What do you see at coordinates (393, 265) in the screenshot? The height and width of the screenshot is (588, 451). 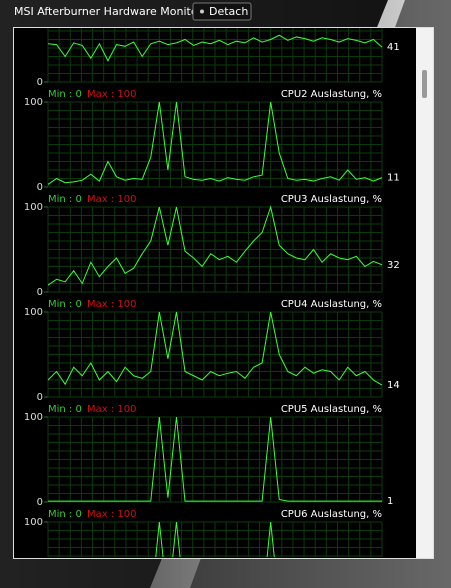 I see `current-value: 32` at bounding box center [393, 265].